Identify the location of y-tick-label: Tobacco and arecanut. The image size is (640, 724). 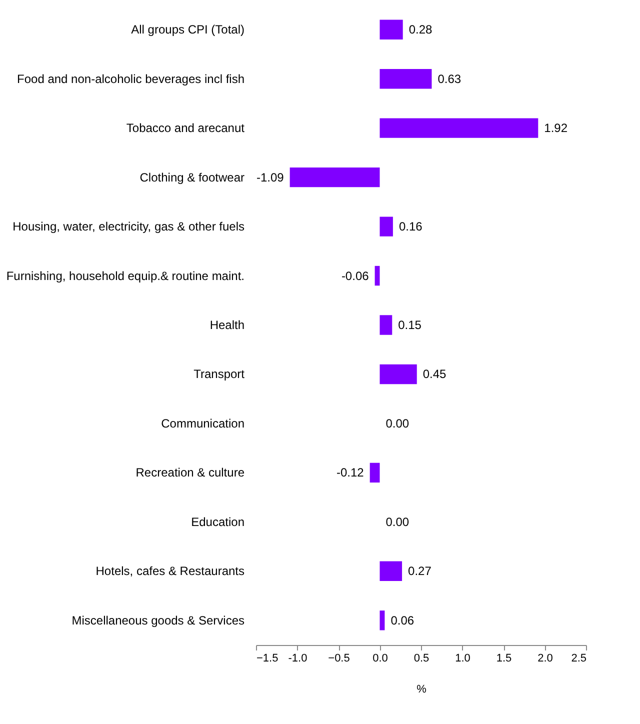
(186, 128).